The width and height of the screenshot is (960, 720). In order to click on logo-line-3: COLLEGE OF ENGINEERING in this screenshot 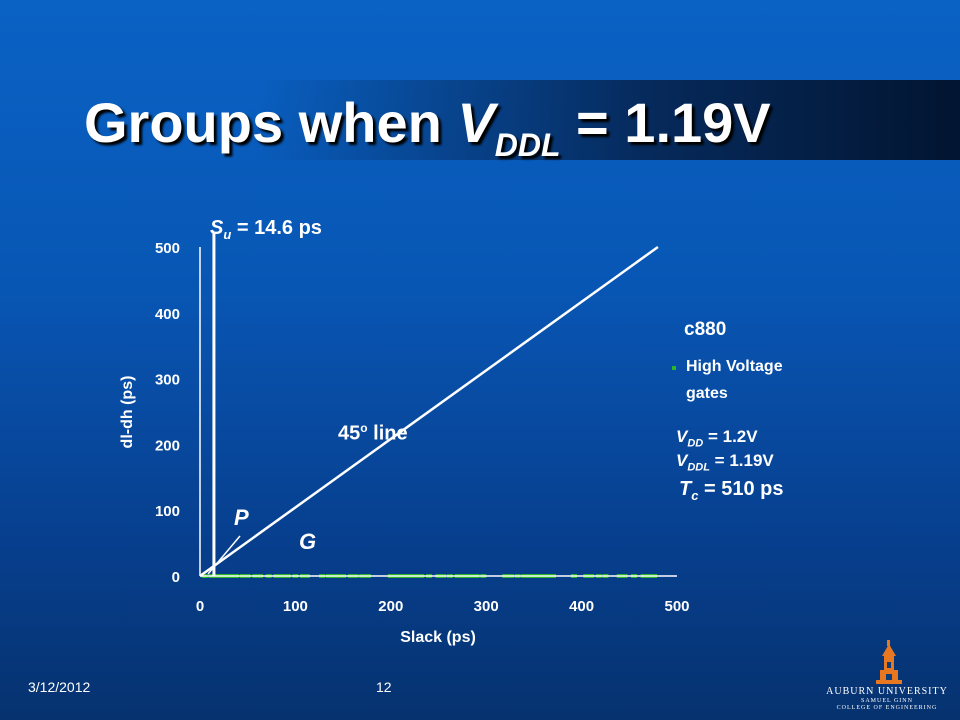, I will do `click(887, 708)`.